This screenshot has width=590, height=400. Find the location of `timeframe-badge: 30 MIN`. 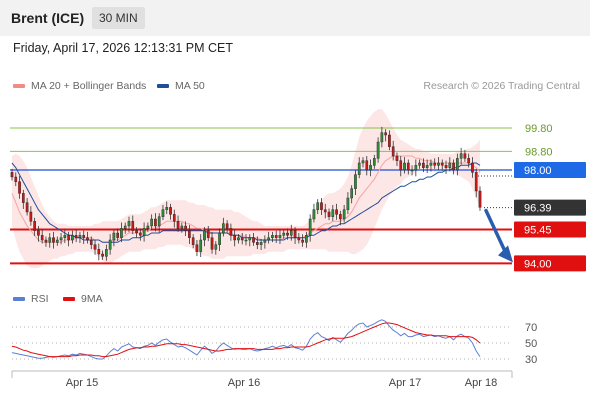

timeframe-badge: 30 MIN is located at coordinates (118, 18).